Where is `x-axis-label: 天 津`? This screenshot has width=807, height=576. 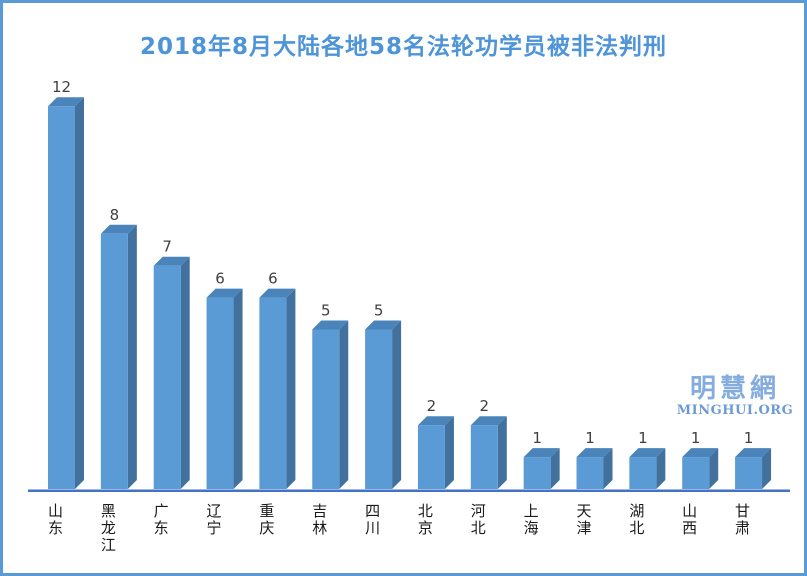 x-axis-label: 天 津 is located at coordinates (584, 519).